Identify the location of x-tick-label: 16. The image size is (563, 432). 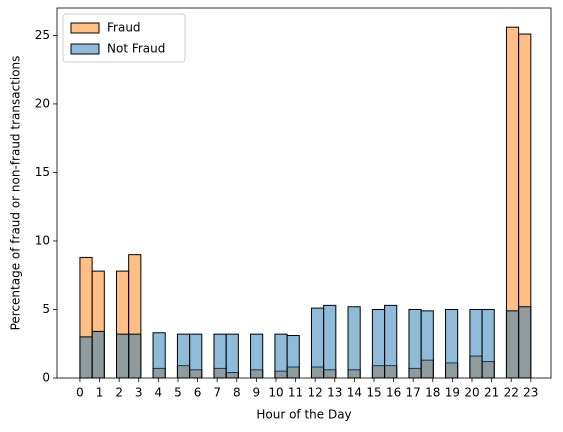
(393, 393).